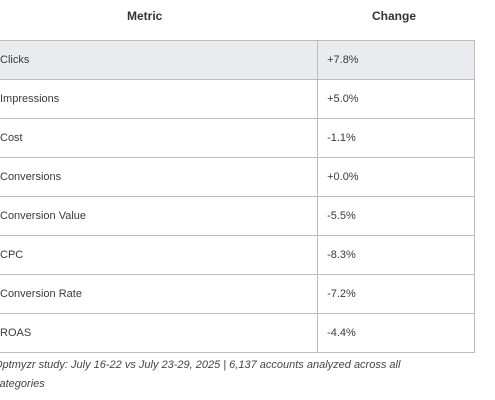 This screenshot has height=400, width=495. What do you see at coordinates (396, 294) in the screenshot?
I see `change-cell: -7.2%` at bounding box center [396, 294].